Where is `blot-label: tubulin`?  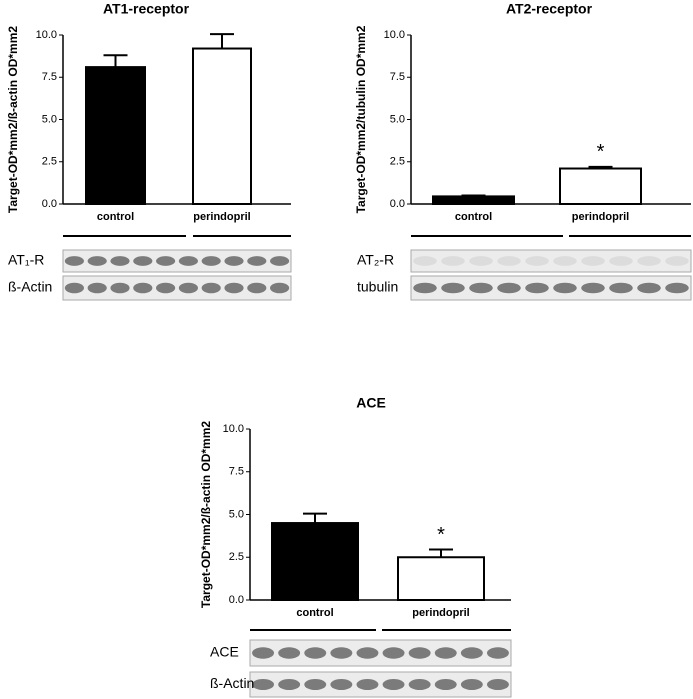
blot-label: tubulin is located at coordinates (377, 287).